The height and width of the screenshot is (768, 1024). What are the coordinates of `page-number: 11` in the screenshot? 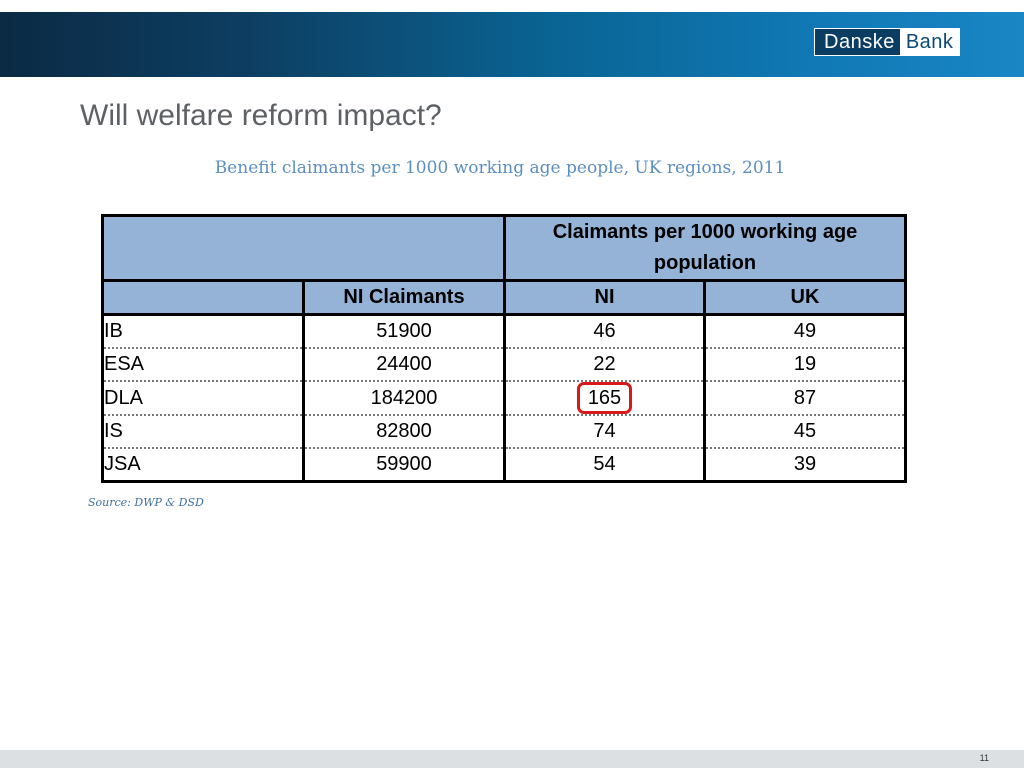 It's located at (984, 758).